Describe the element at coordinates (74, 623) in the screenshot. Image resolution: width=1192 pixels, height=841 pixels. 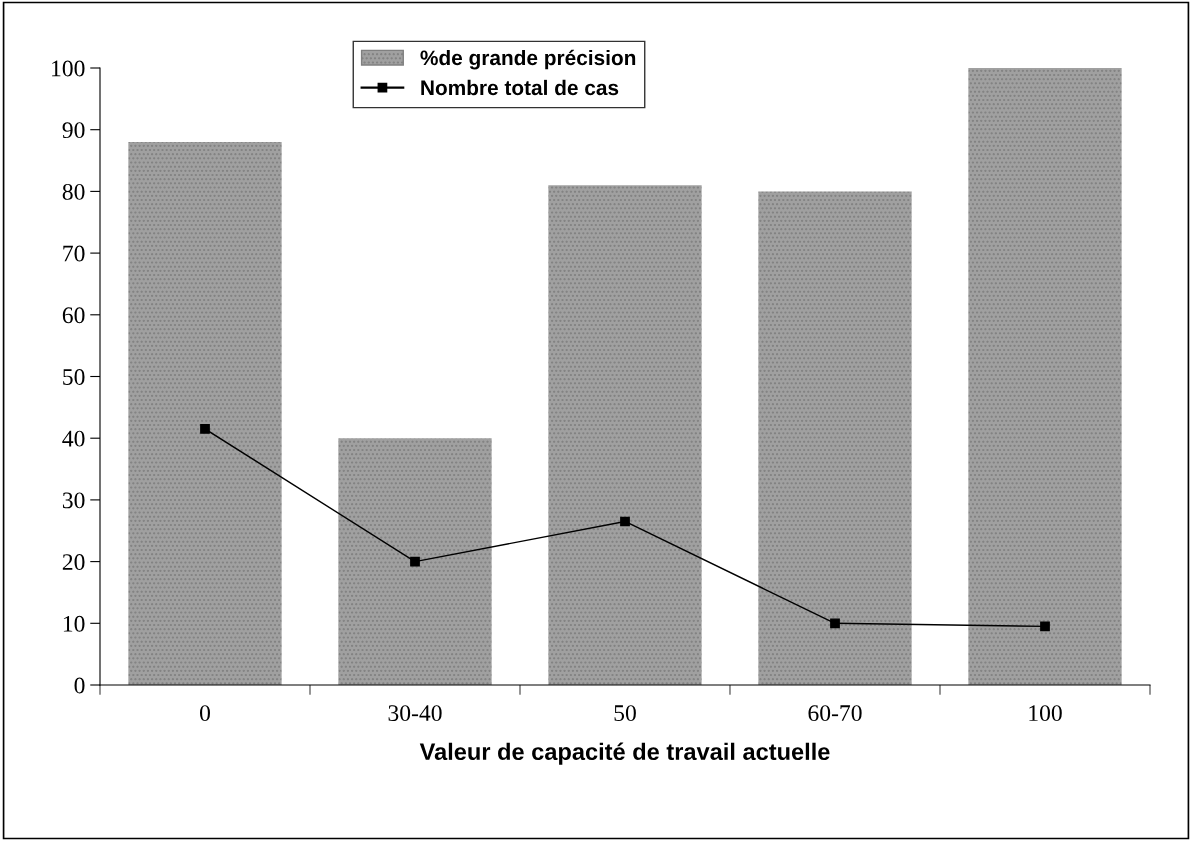
I see `y-tick-label: 10` at that location.